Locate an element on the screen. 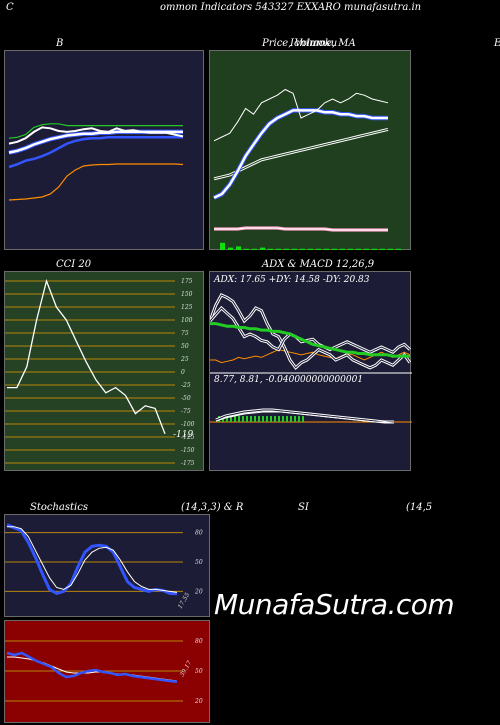 The width and height of the screenshot is (500, 725). stoch-k-line is located at coordinates (92, 559).